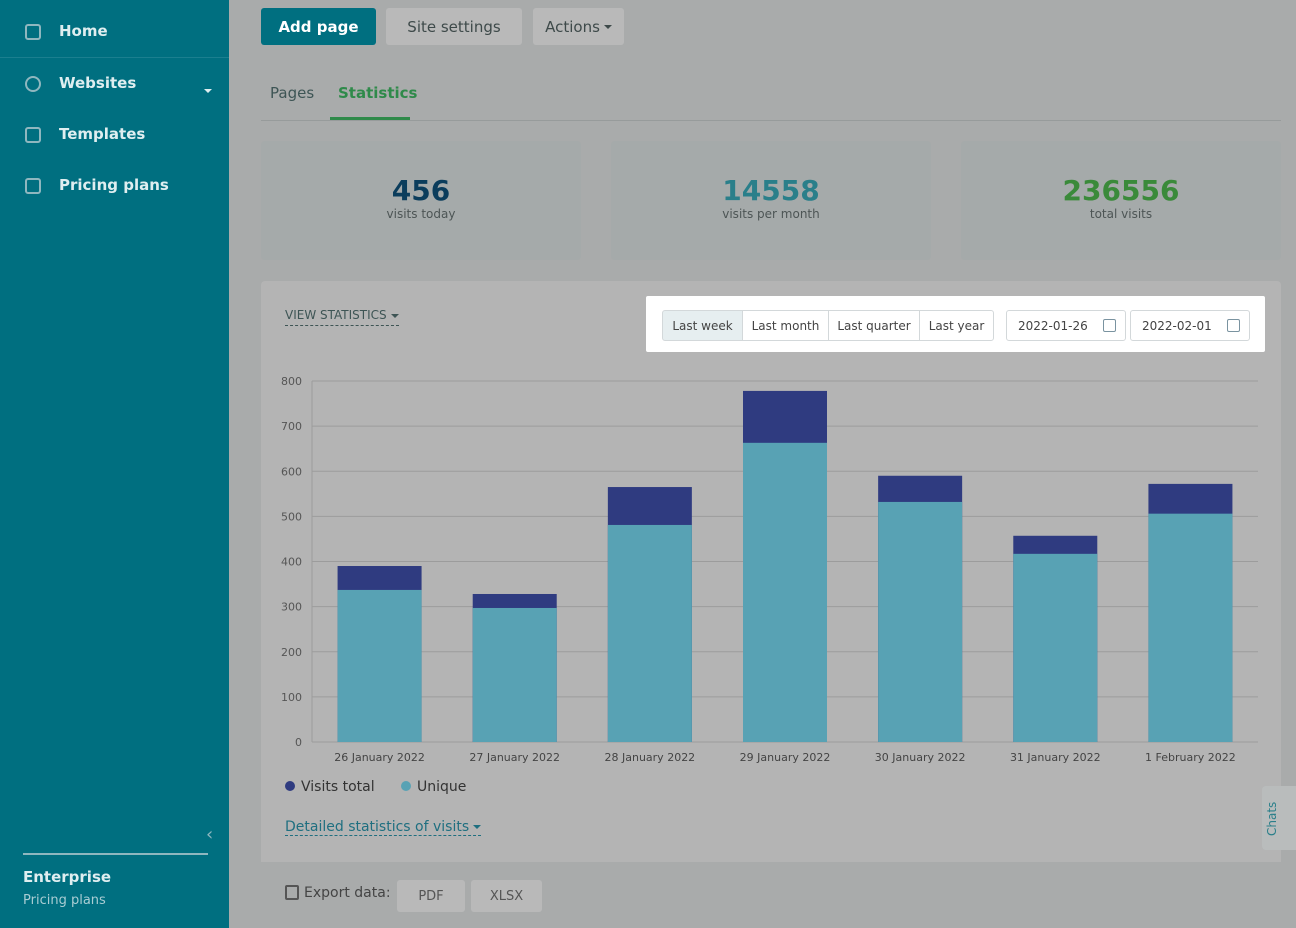  What do you see at coordinates (102, 134) in the screenshot?
I see `nav-templates: Templates` at bounding box center [102, 134].